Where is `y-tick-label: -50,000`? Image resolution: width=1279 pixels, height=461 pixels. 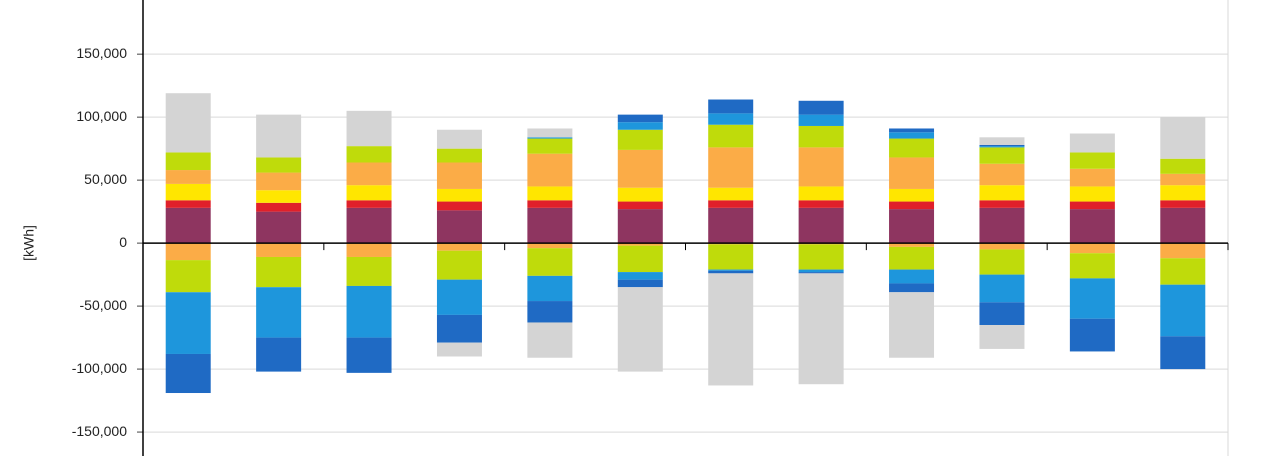 y-tick-label: -50,000 is located at coordinates (104, 305).